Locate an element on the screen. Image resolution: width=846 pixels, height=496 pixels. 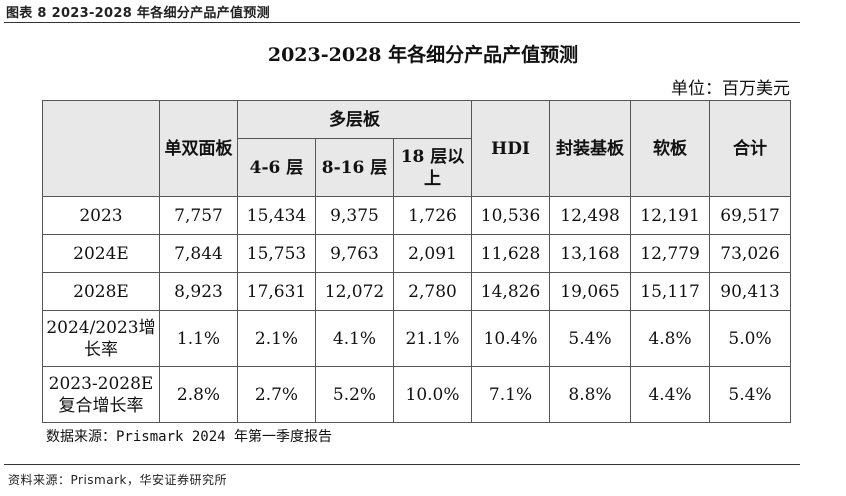
cell: 4.4% is located at coordinates (670, 394).